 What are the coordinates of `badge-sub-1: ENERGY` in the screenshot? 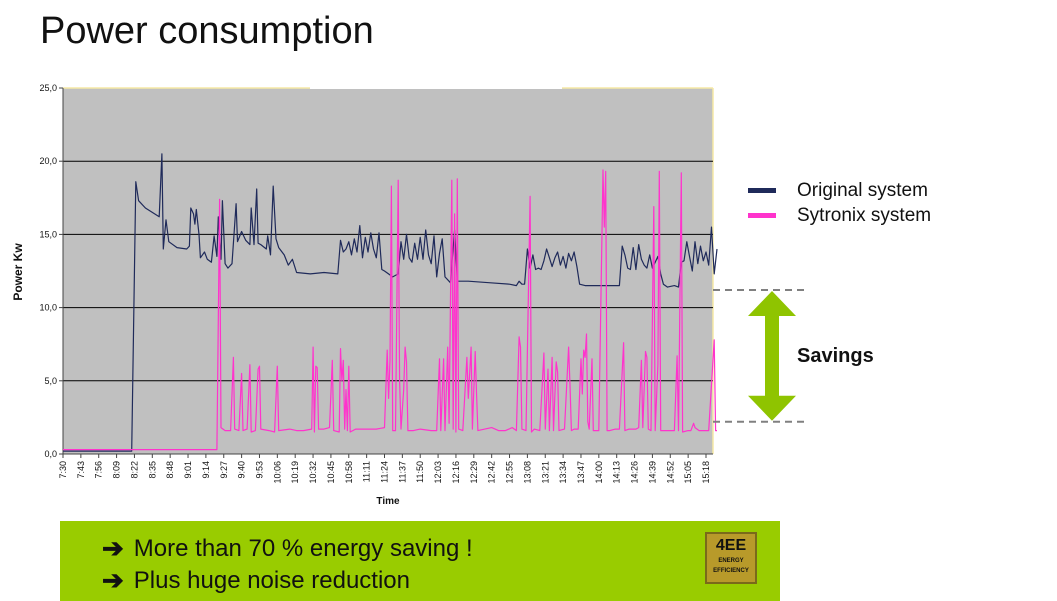 It's located at (731, 561).